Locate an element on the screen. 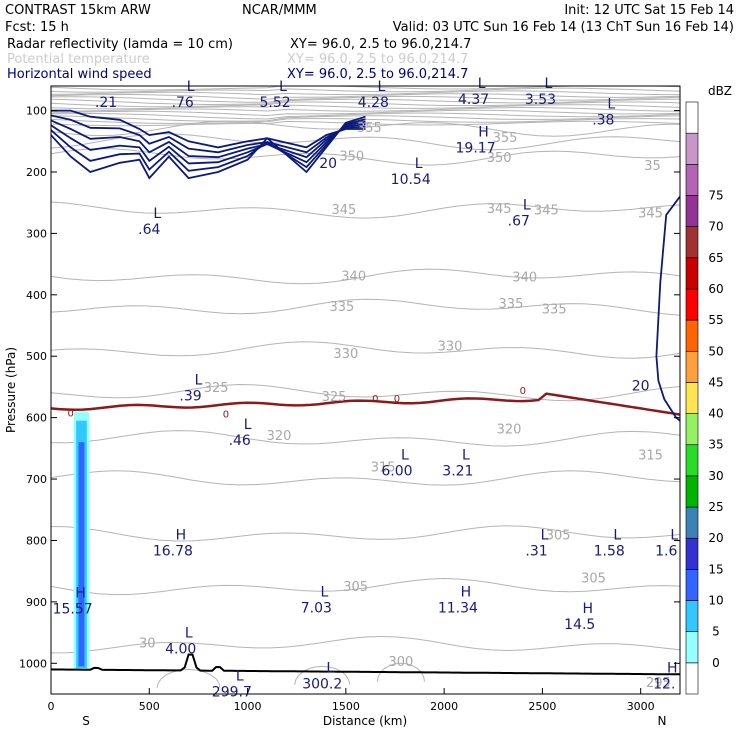 This screenshot has height=740, width=740. extremum-value: 4.00 is located at coordinates (180, 650).